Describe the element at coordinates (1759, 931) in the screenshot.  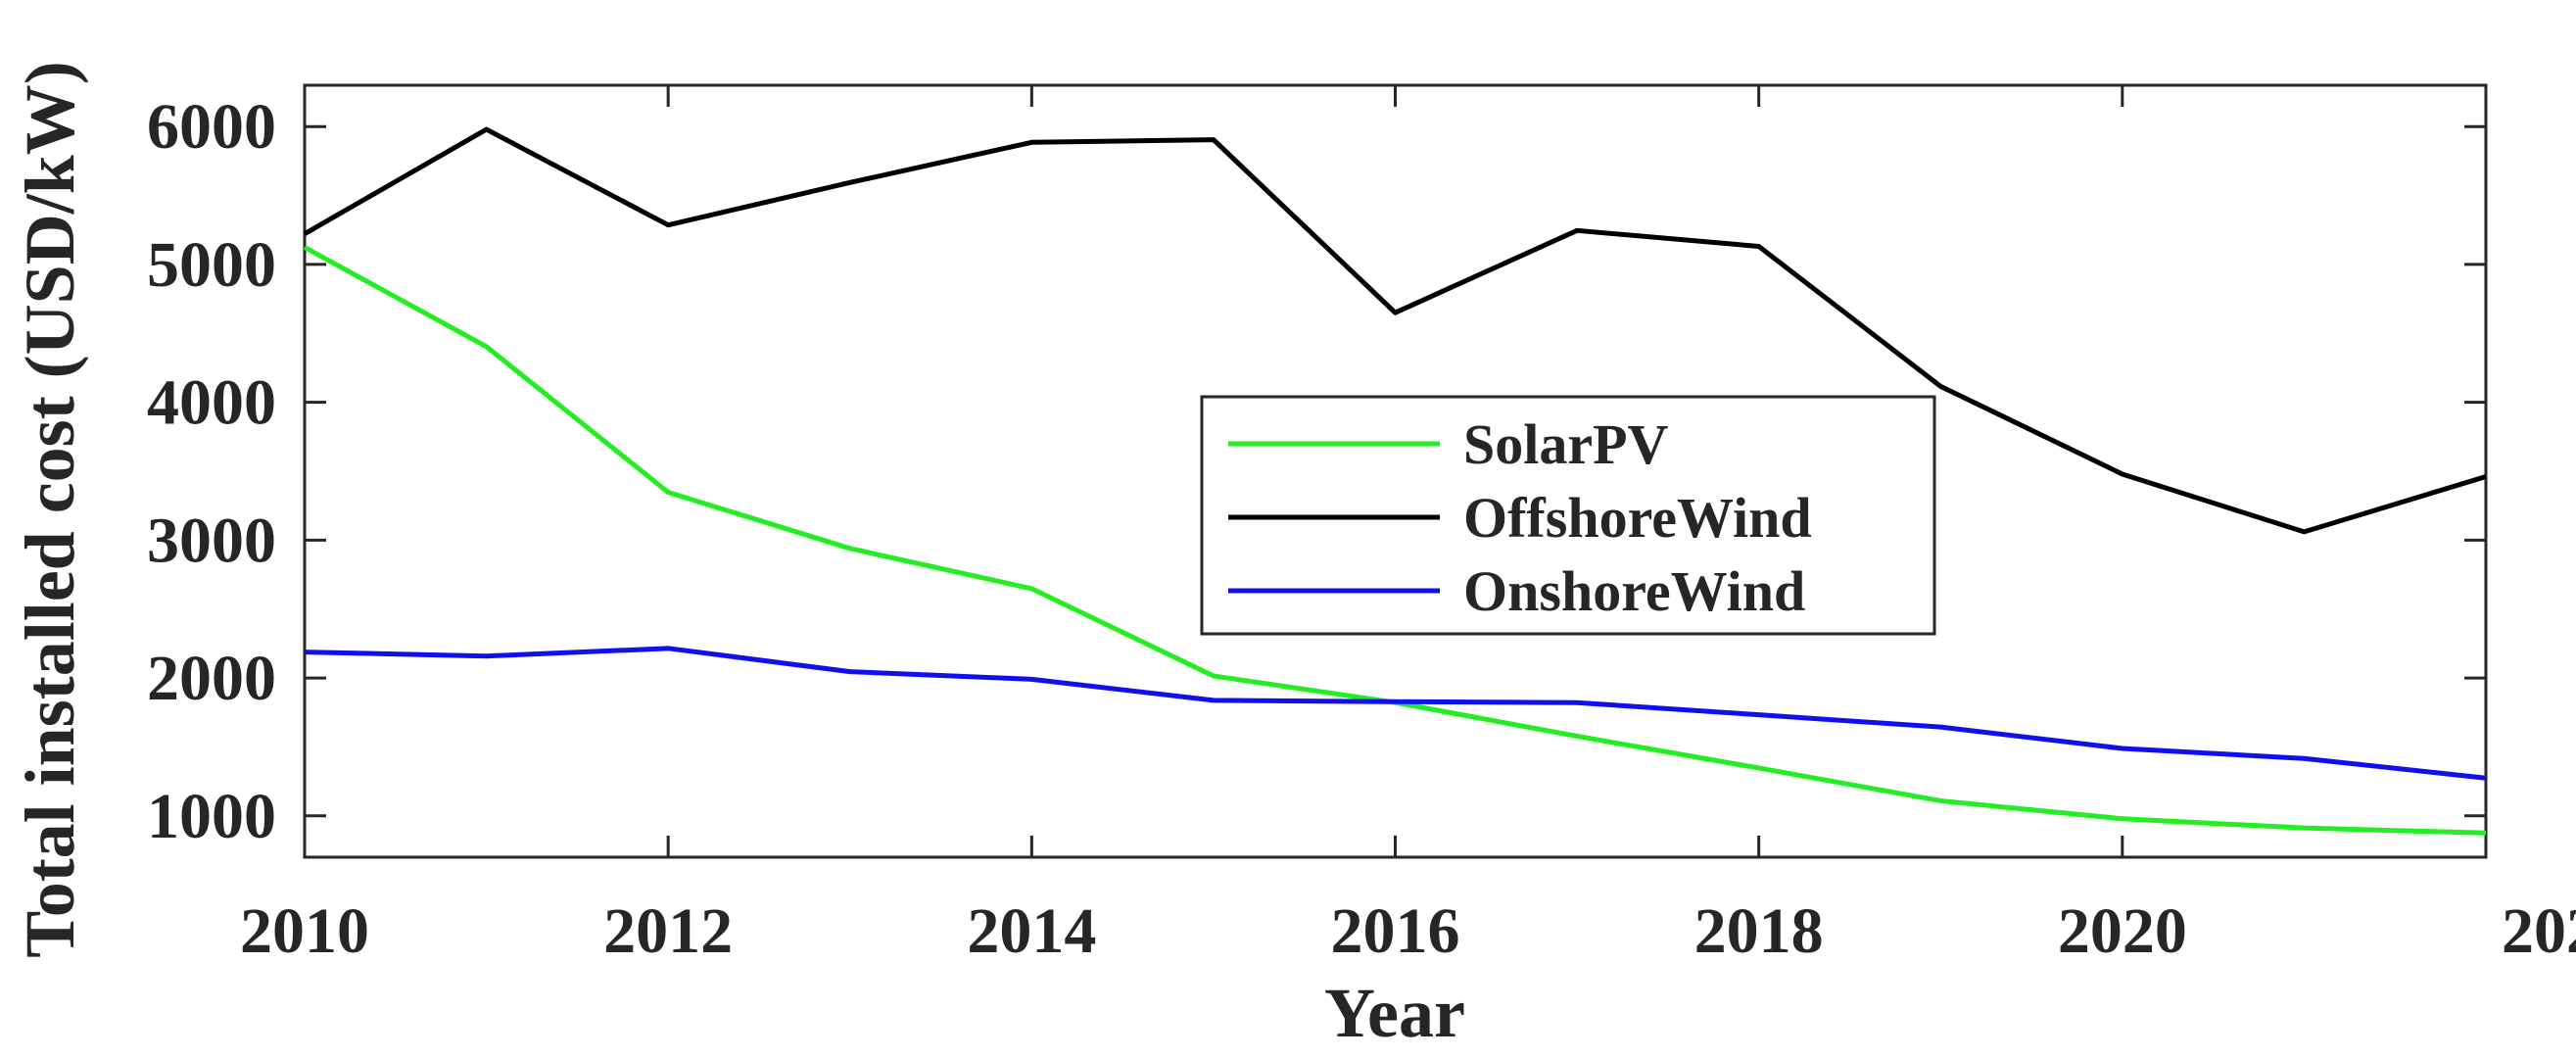
I see `x-tick-label-2018: 2018` at that location.